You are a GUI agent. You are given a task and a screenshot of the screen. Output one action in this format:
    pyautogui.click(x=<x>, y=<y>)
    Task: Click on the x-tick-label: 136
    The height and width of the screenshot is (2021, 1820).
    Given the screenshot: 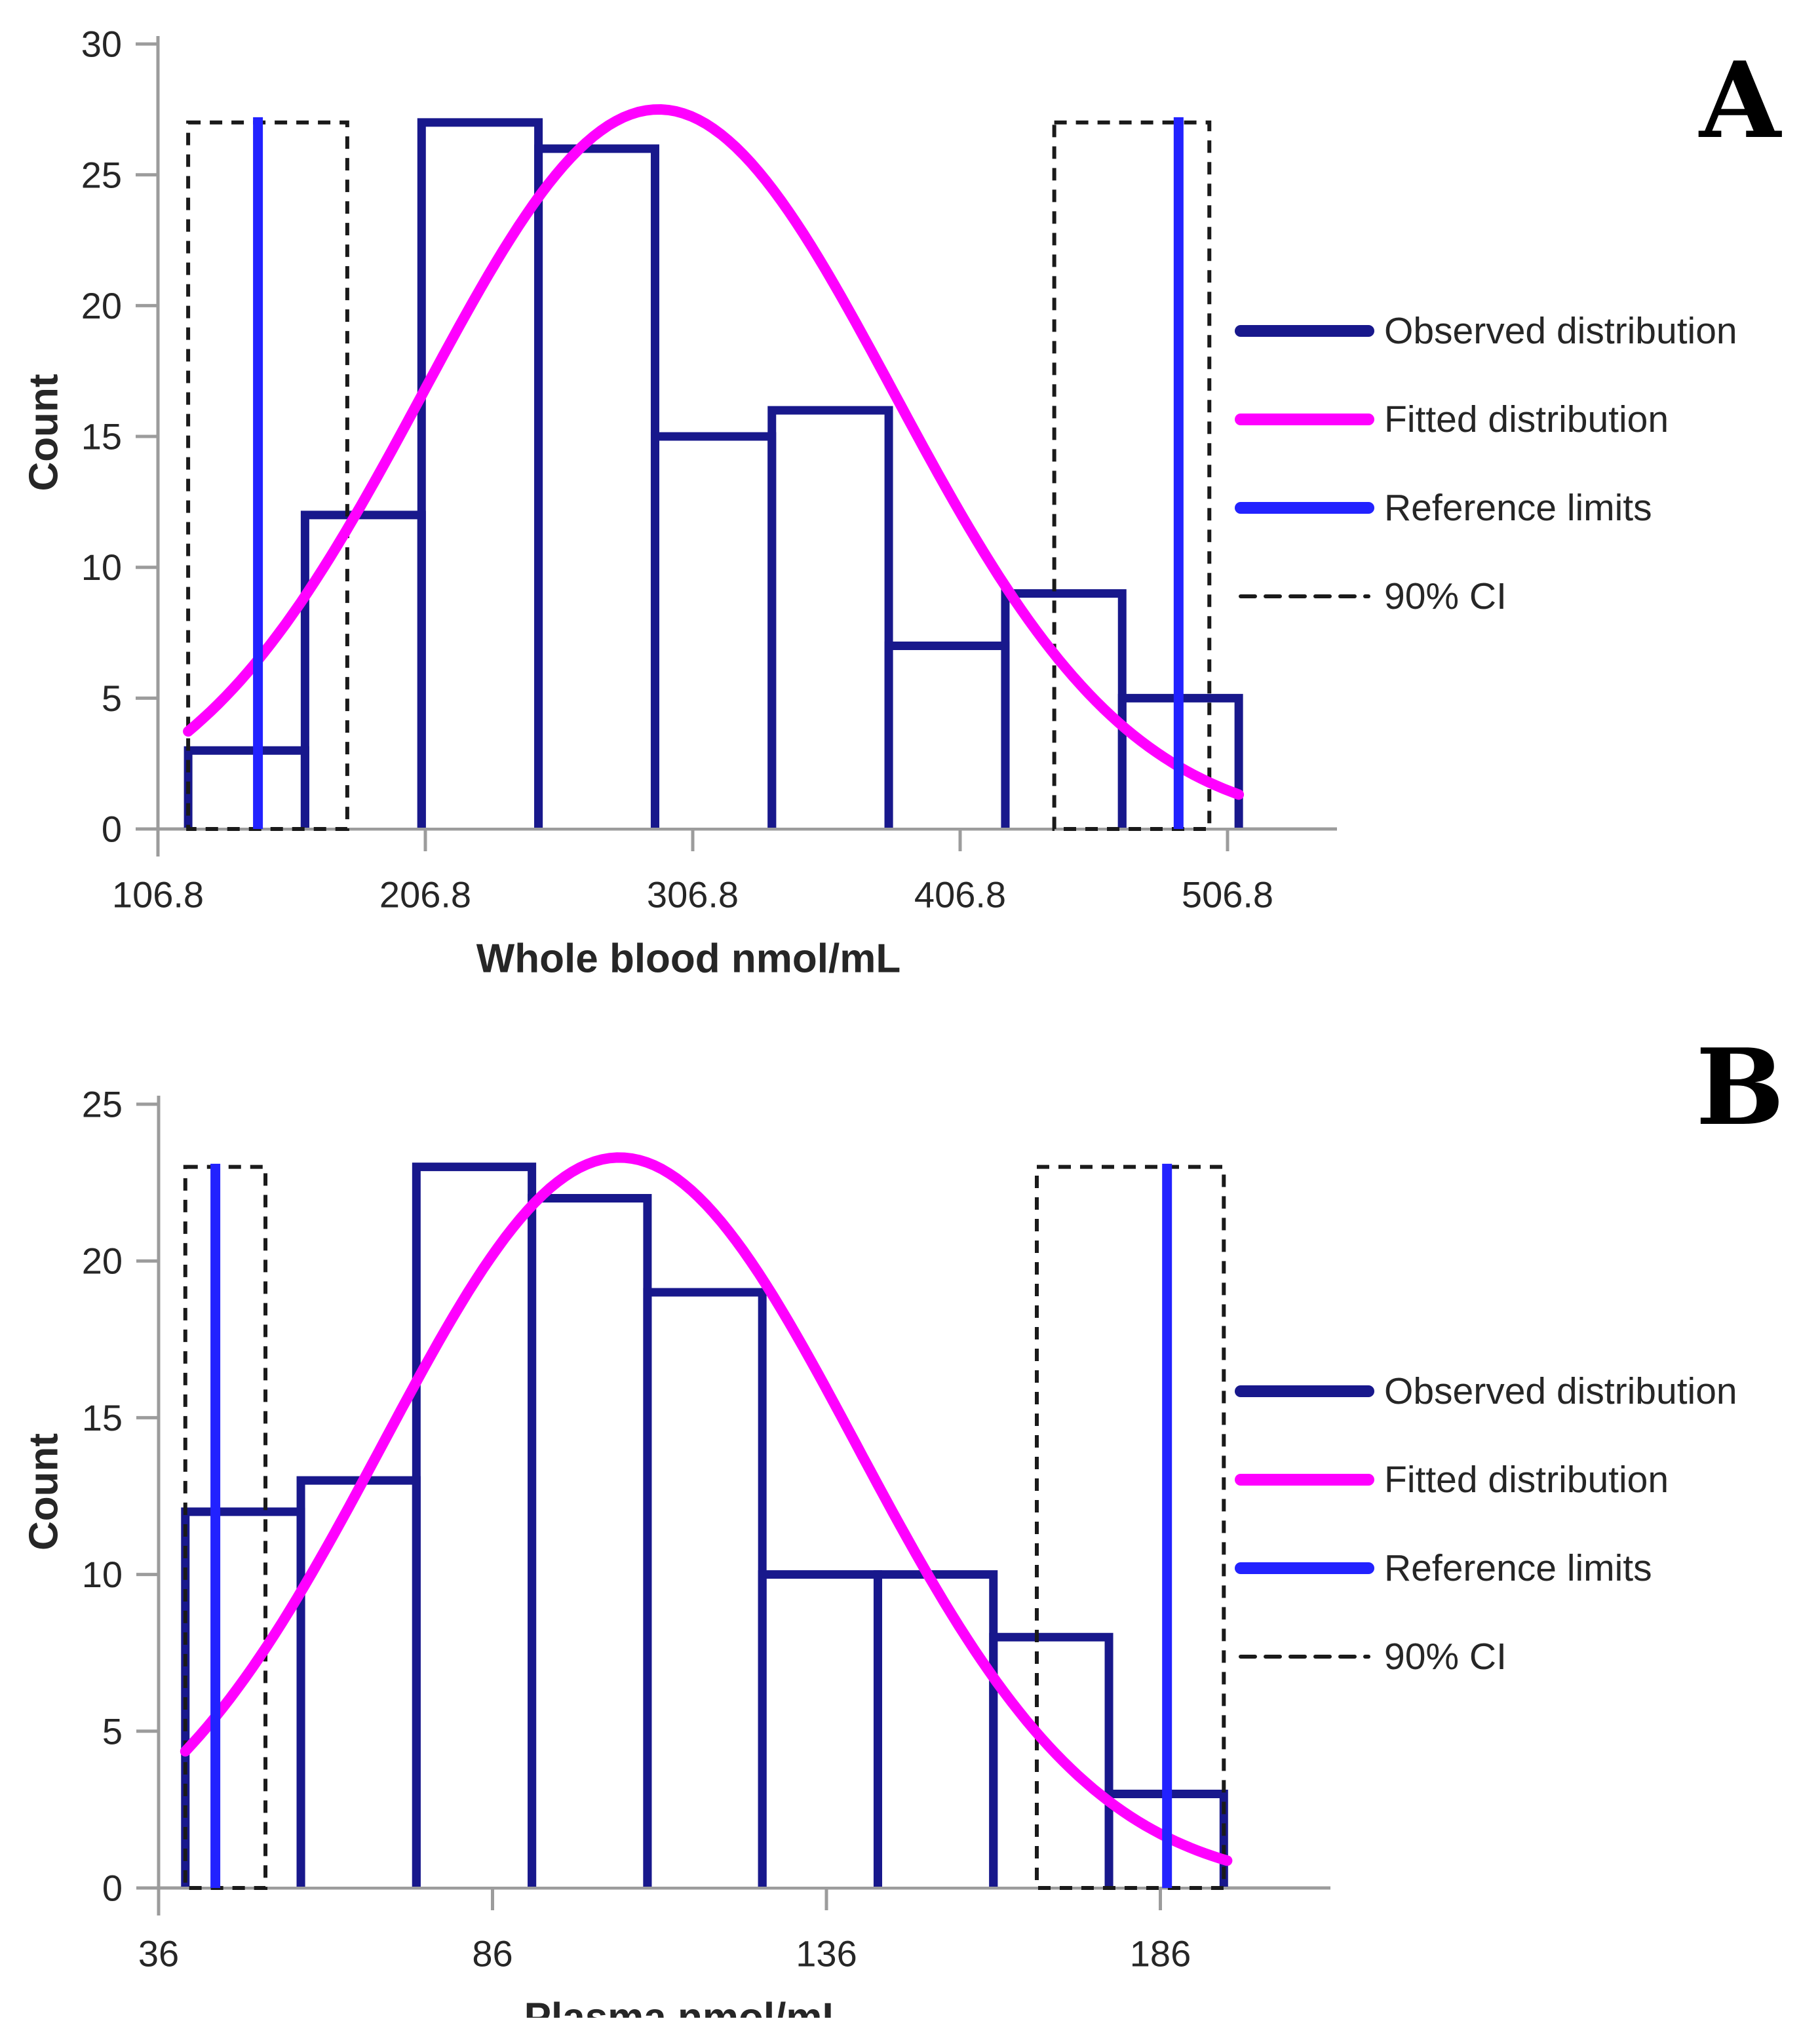 What is the action you would take?
    pyautogui.click(x=826, y=1954)
    